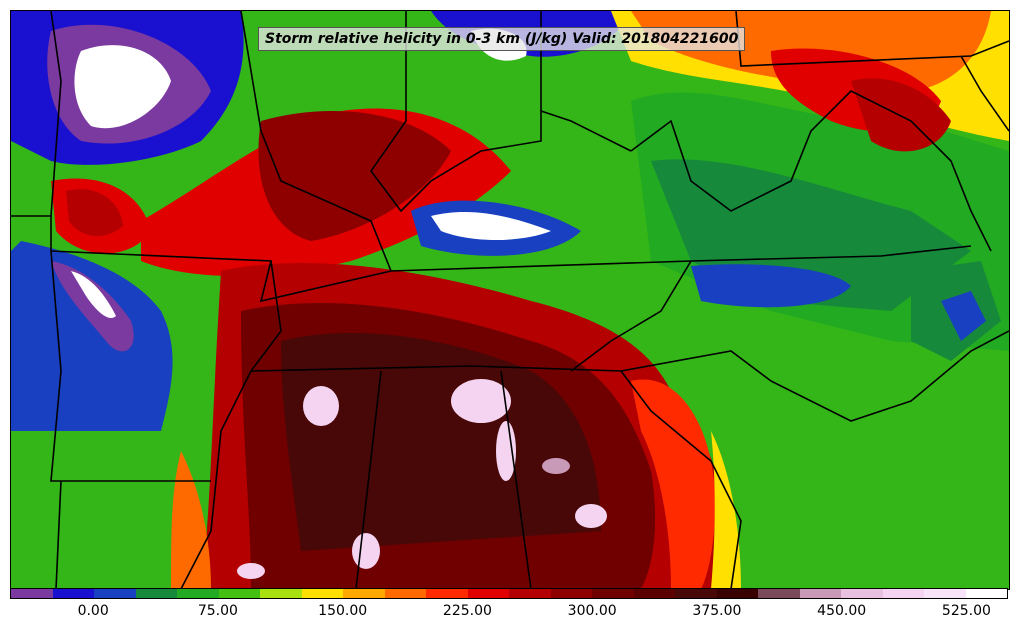 This screenshot has width=1018, height=633. I want to click on colorbar-tick-label: 375.00, so click(717, 611).